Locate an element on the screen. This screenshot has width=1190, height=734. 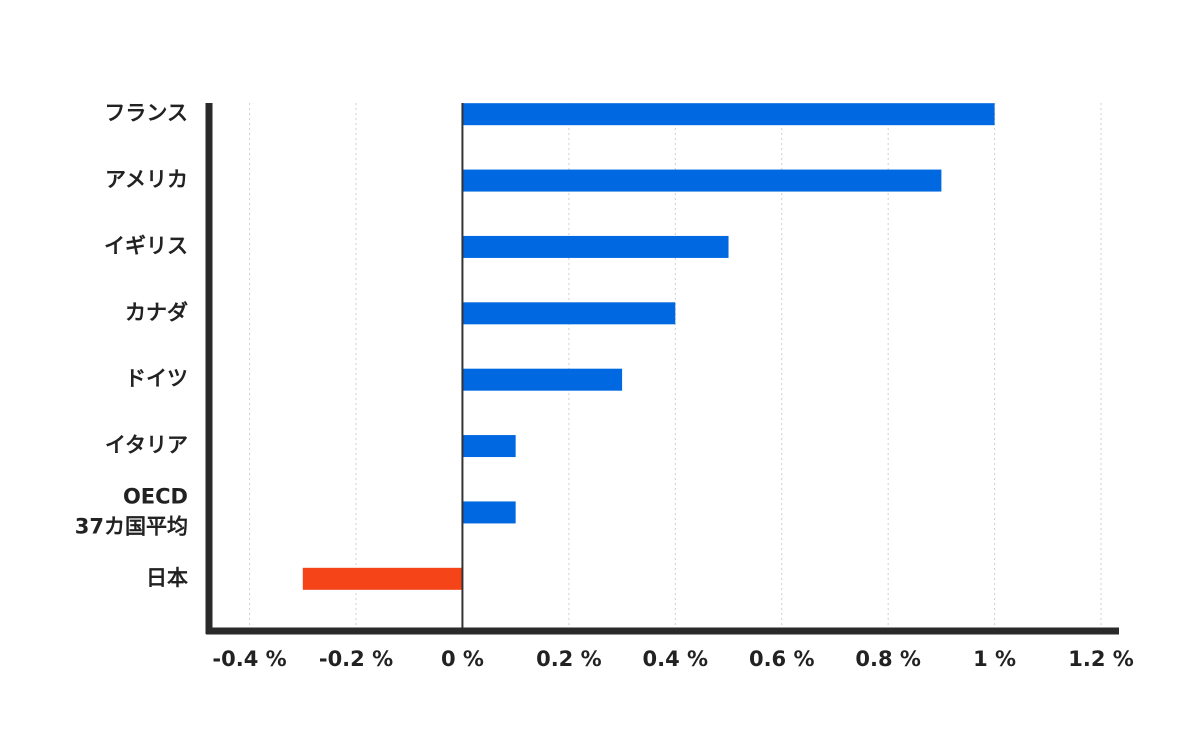
y-tick-label: フランス is located at coordinates (146, 113).